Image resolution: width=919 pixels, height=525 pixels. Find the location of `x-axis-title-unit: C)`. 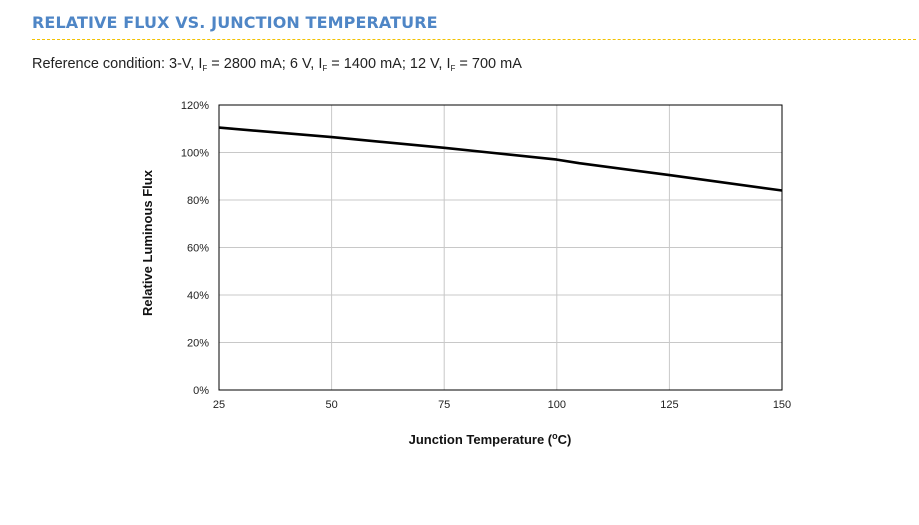

x-axis-title-unit: C) is located at coordinates (565, 439).